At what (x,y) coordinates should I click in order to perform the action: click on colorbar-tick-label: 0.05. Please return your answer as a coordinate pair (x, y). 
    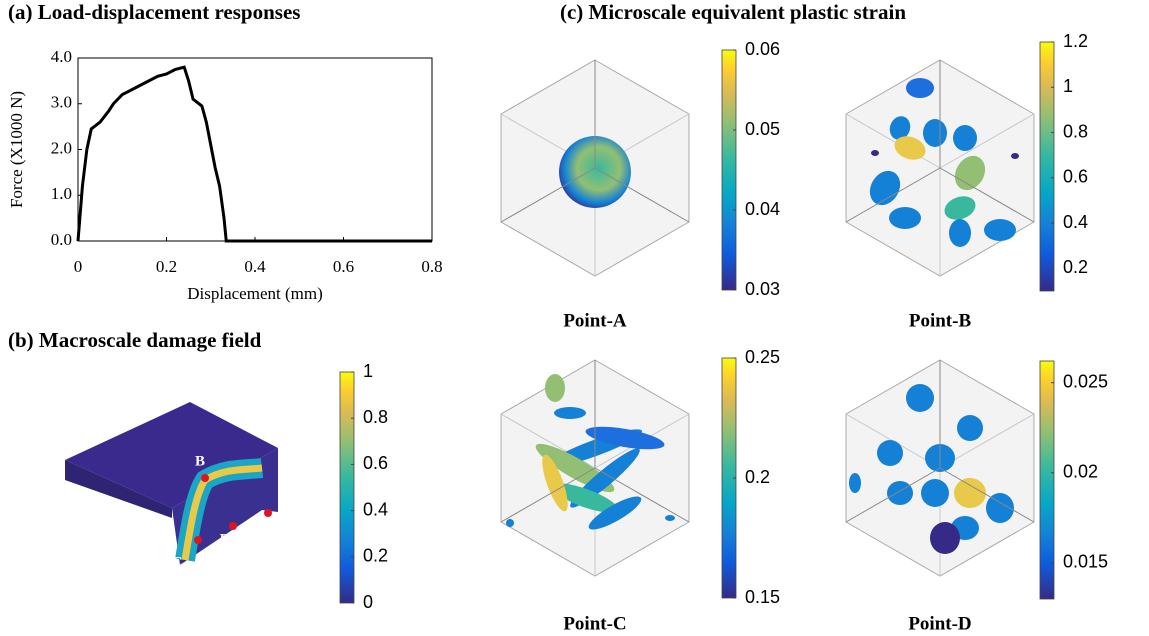
    Looking at the image, I should click on (762, 129).